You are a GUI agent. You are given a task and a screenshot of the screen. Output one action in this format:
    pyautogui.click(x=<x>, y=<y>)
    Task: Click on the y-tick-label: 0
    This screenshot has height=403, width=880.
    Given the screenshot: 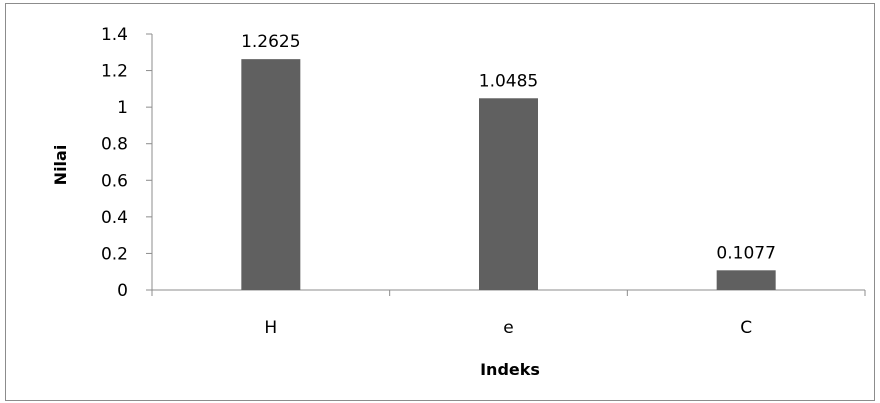 What is the action you would take?
    pyautogui.click(x=122, y=291)
    